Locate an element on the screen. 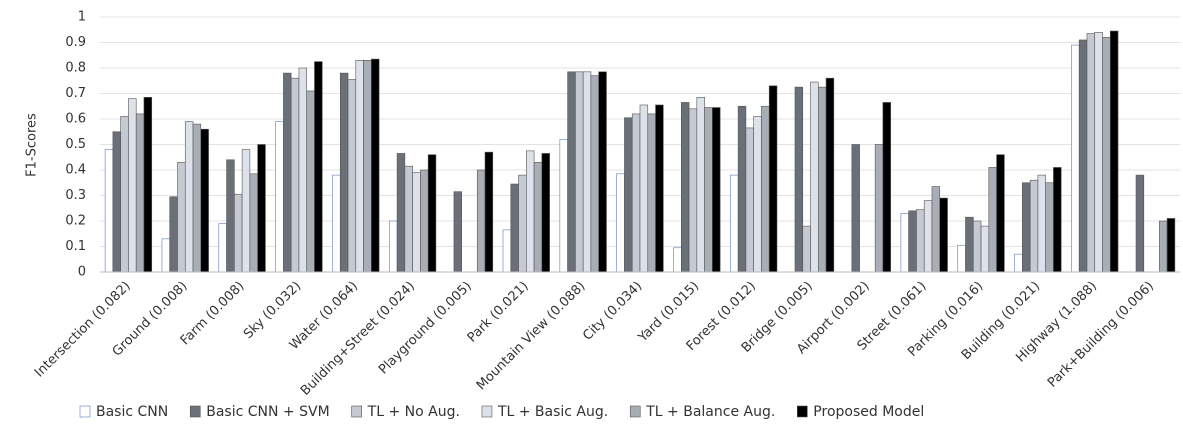  y-tick-label: 0 is located at coordinates (82, 272).